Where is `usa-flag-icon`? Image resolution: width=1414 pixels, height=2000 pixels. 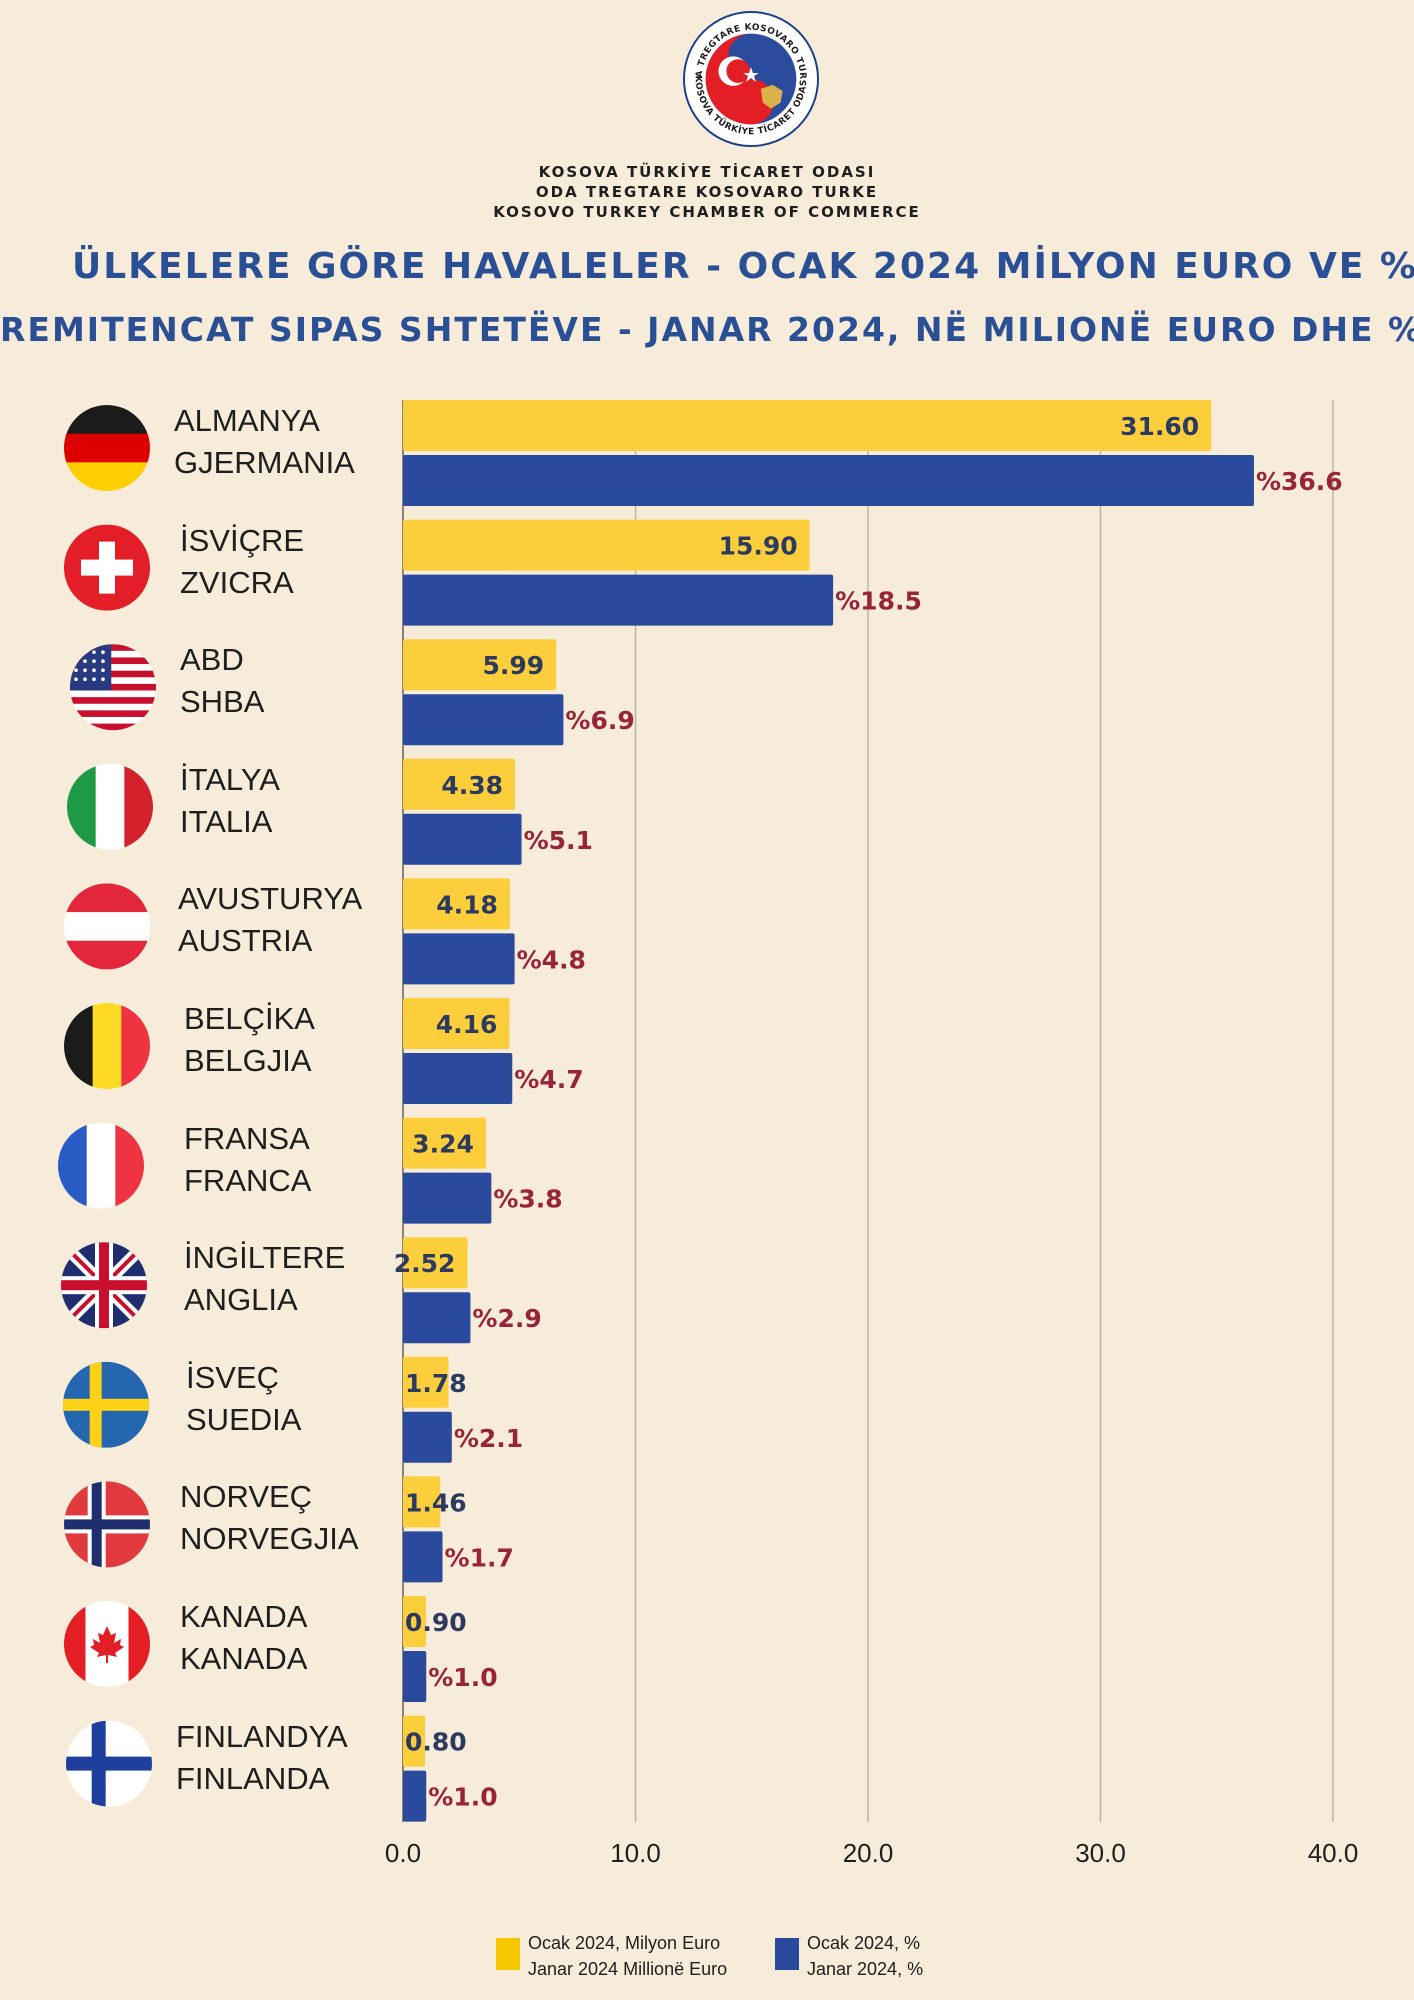
usa-flag-icon is located at coordinates (113, 687).